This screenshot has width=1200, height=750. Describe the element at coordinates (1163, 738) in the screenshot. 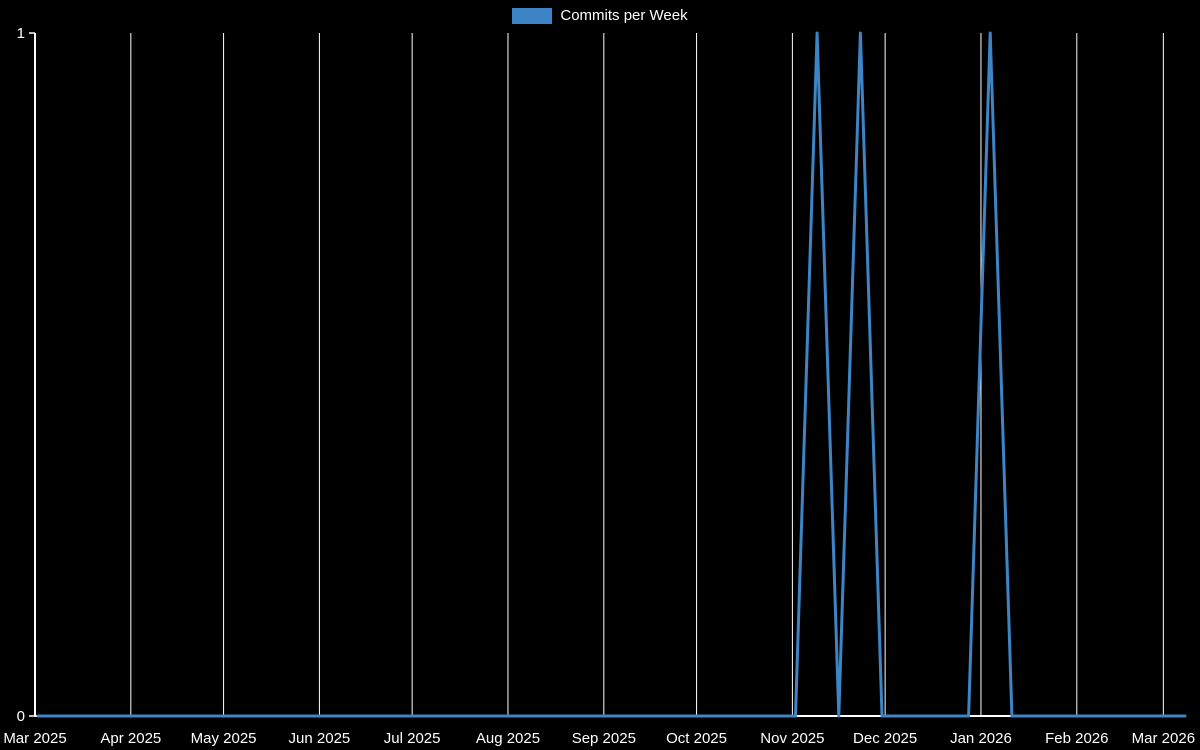

I see `x-axis-tick-label: Mar 2026` at that location.